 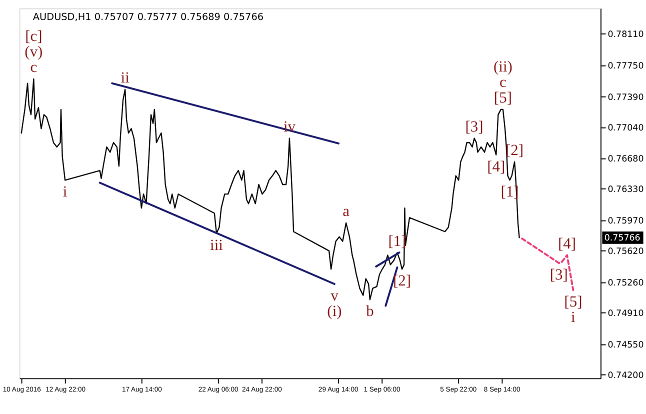 What do you see at coordinates (216, 245) in the screenshot?
I see `annotation: iii` at bounding box center [216, 245].